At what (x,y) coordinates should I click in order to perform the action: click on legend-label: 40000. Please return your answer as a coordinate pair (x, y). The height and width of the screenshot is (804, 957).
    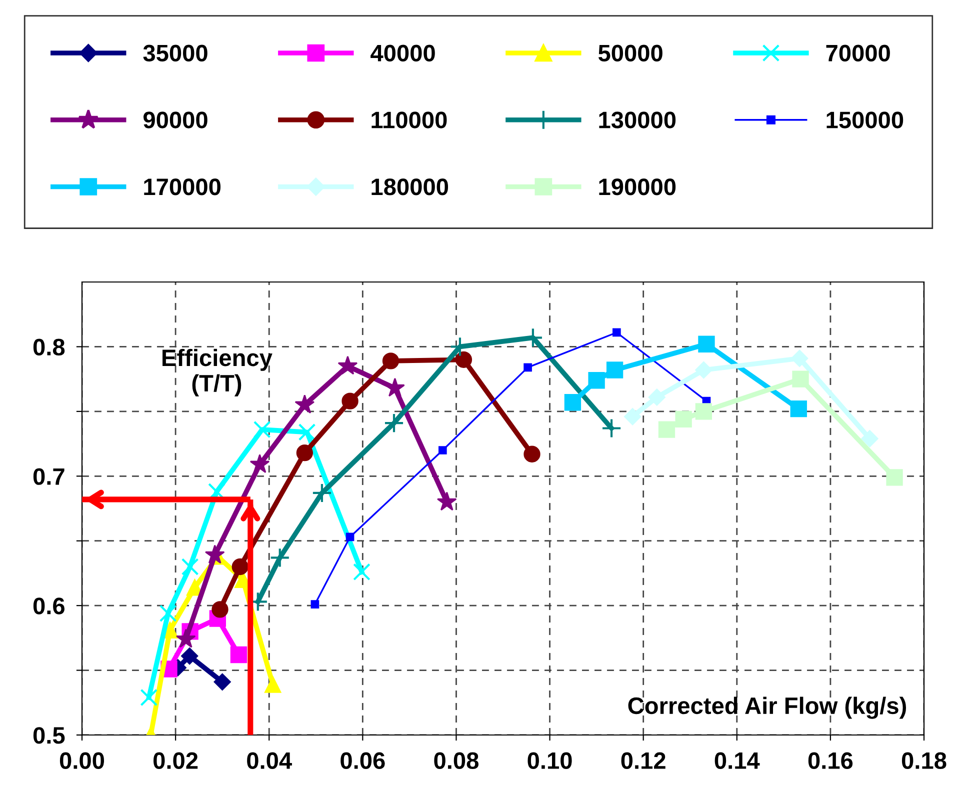
    Looking at the image, I should click on (402, 53).